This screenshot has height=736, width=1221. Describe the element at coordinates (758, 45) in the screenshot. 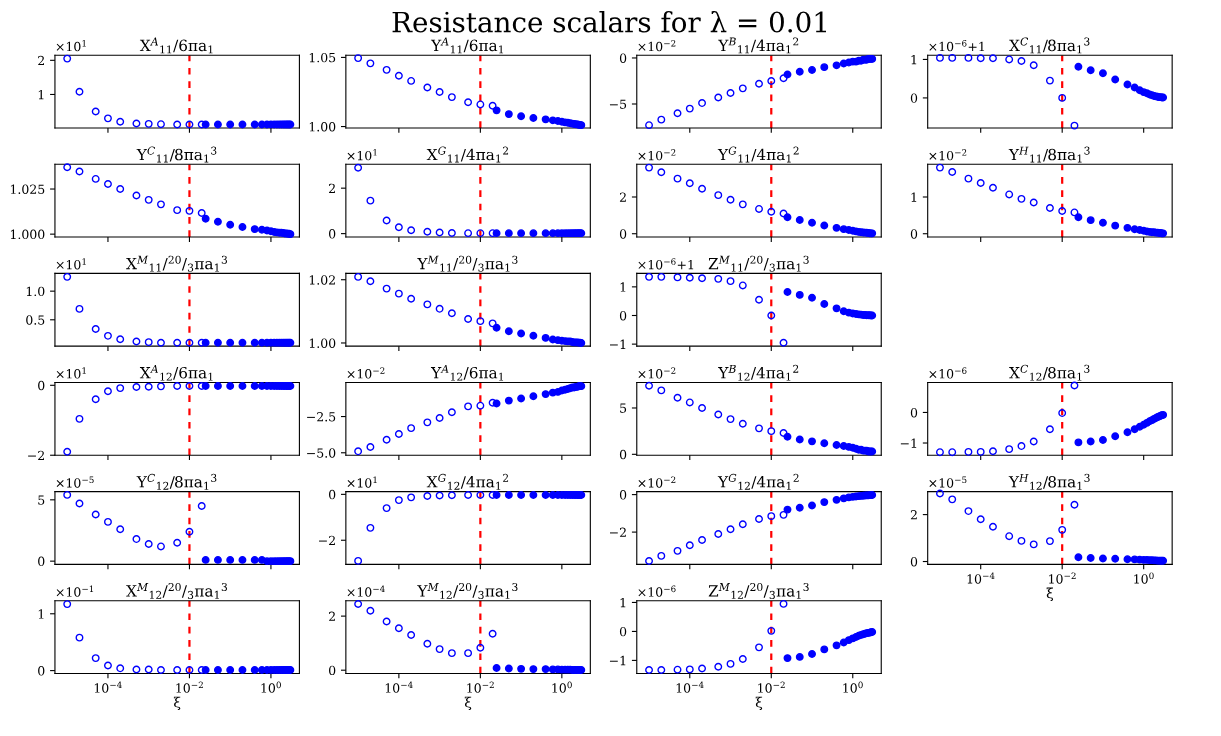

I see `chart-title: Y$^{B}$$_{11}$/4πa$_{1}$$^{2}$` at that location.